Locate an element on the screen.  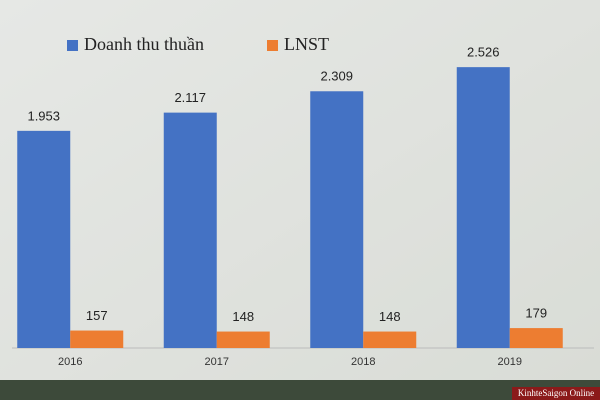
legend-label: LNST is located at coordinates (306, 44).